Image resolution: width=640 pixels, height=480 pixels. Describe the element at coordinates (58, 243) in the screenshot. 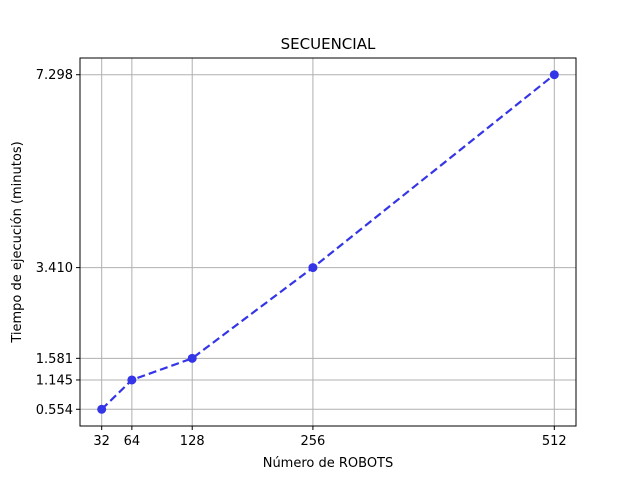

I see `y-axis: 0.554 1.145 1.581 3.410 7.298` at that location.